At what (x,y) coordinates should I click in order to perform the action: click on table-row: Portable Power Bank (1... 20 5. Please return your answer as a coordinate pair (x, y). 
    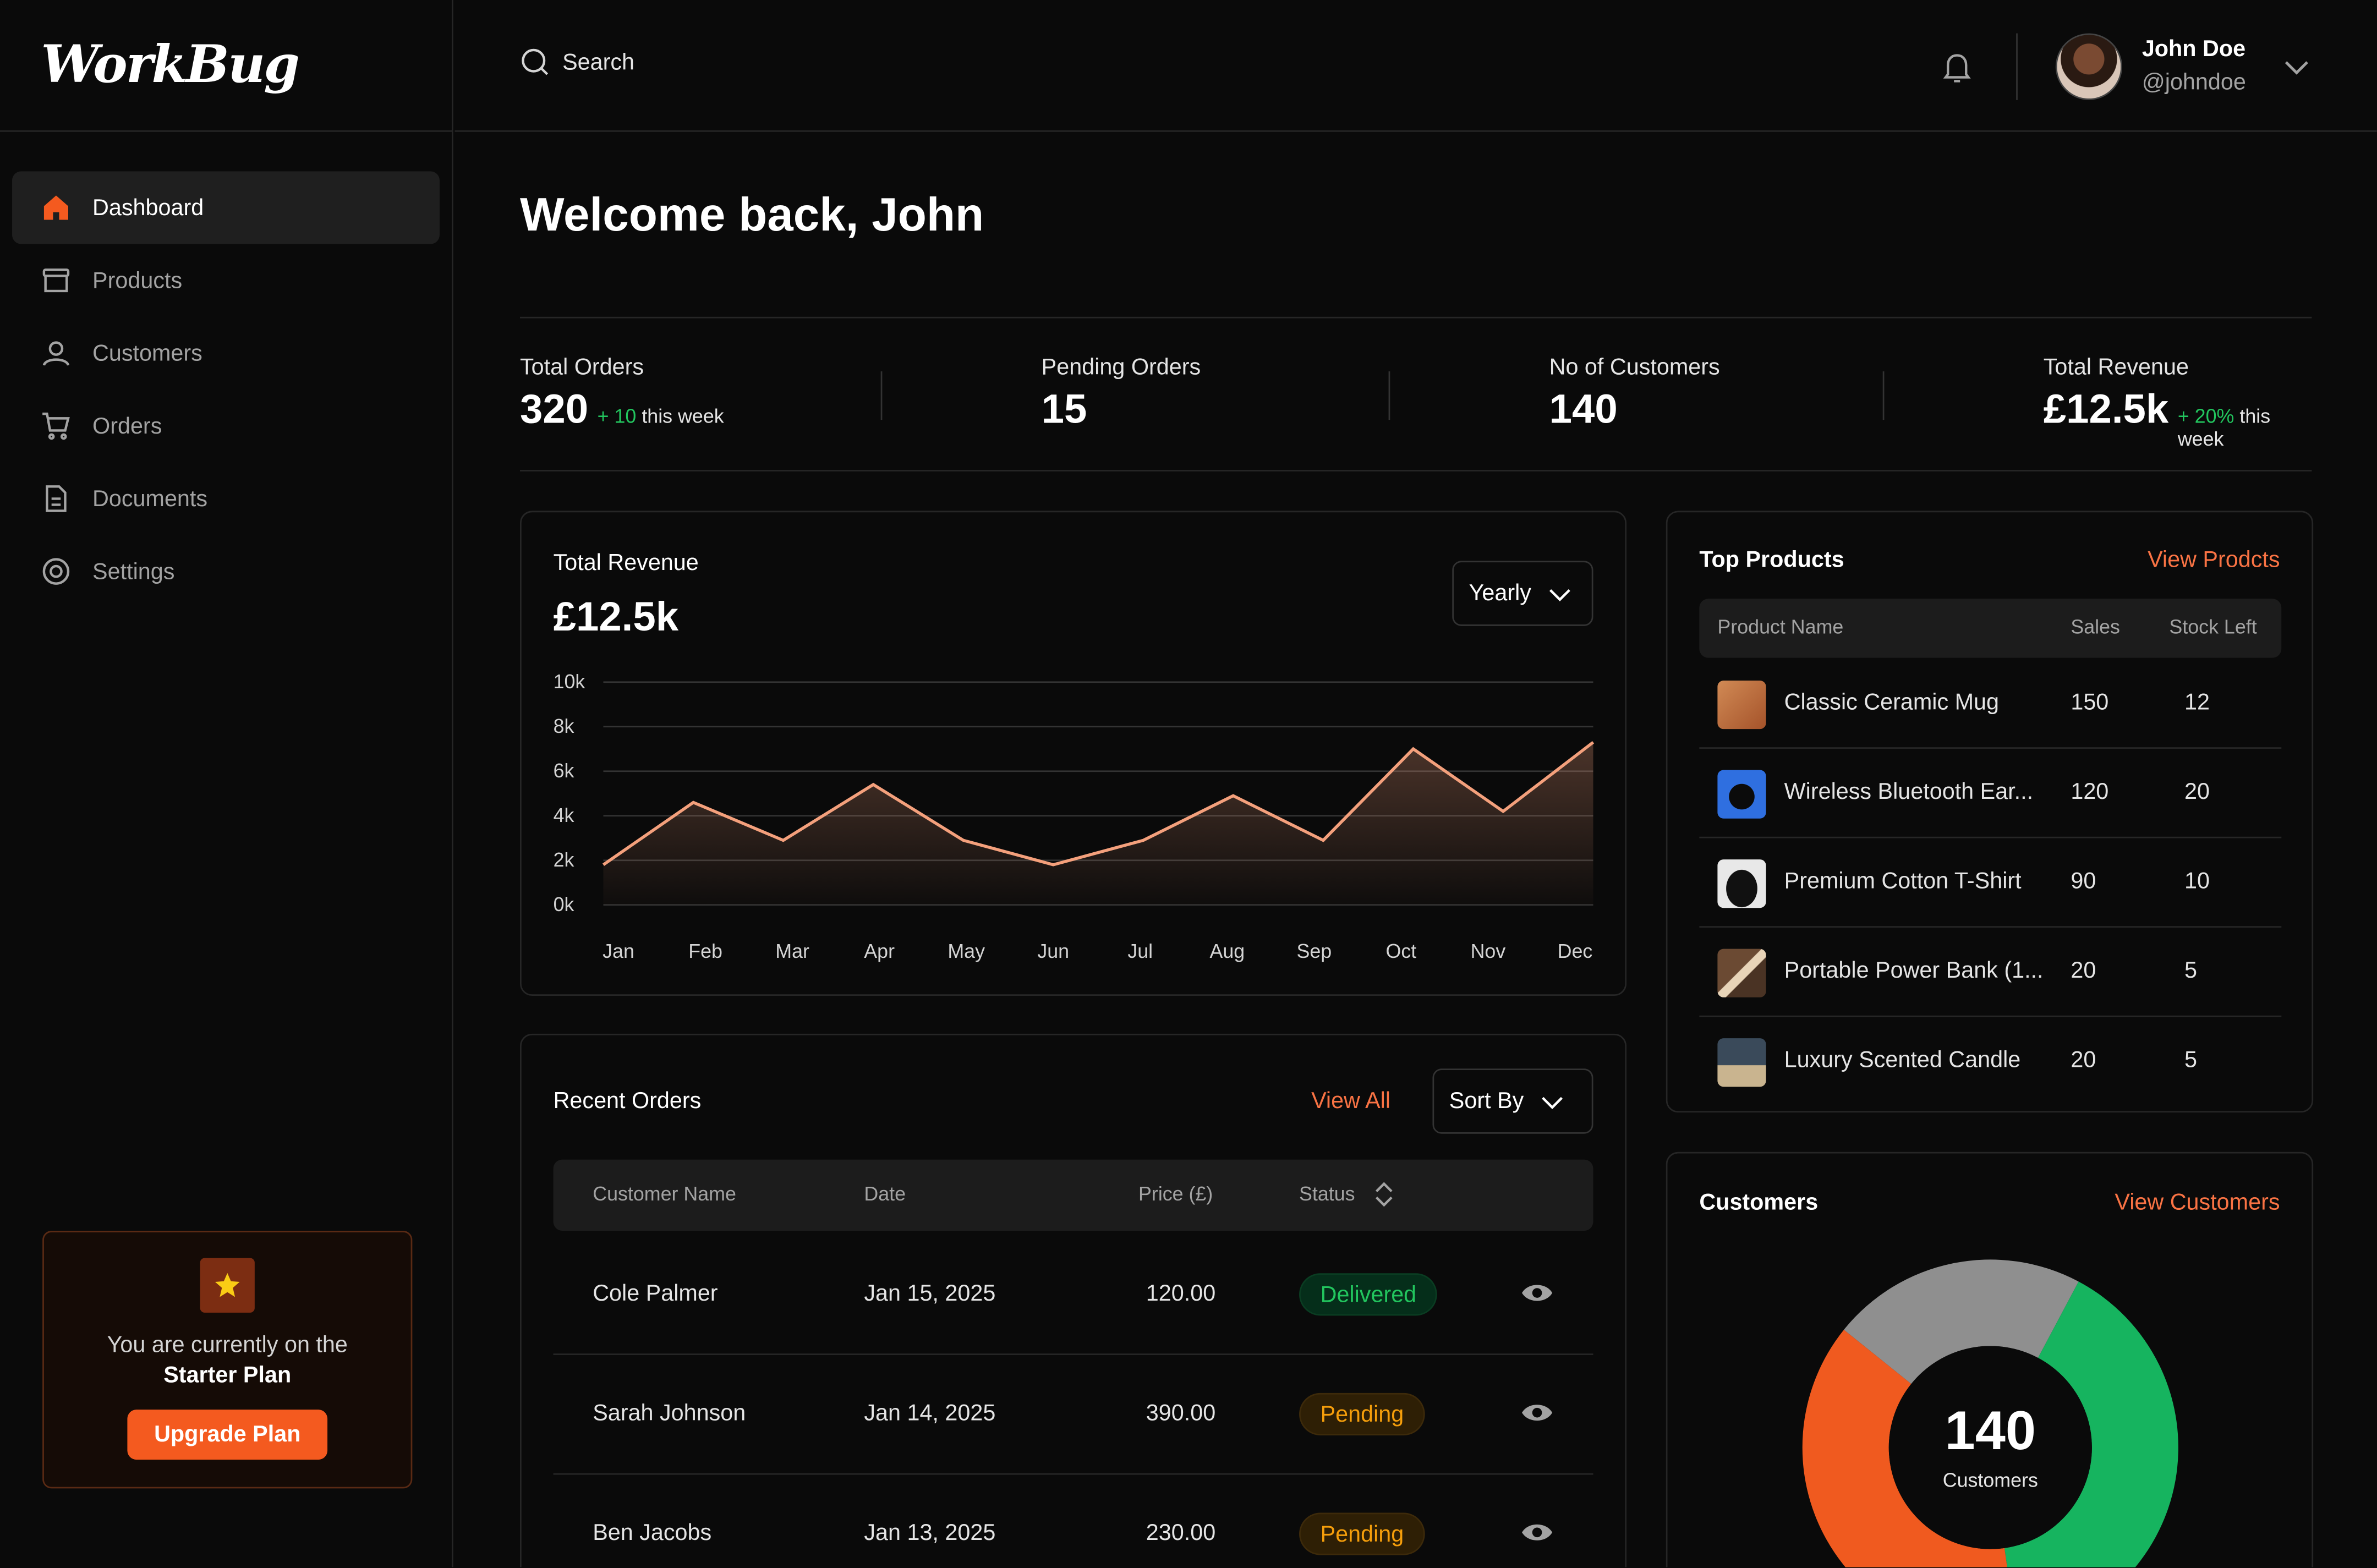
    Looking at the image, I should click on (1990, 972).